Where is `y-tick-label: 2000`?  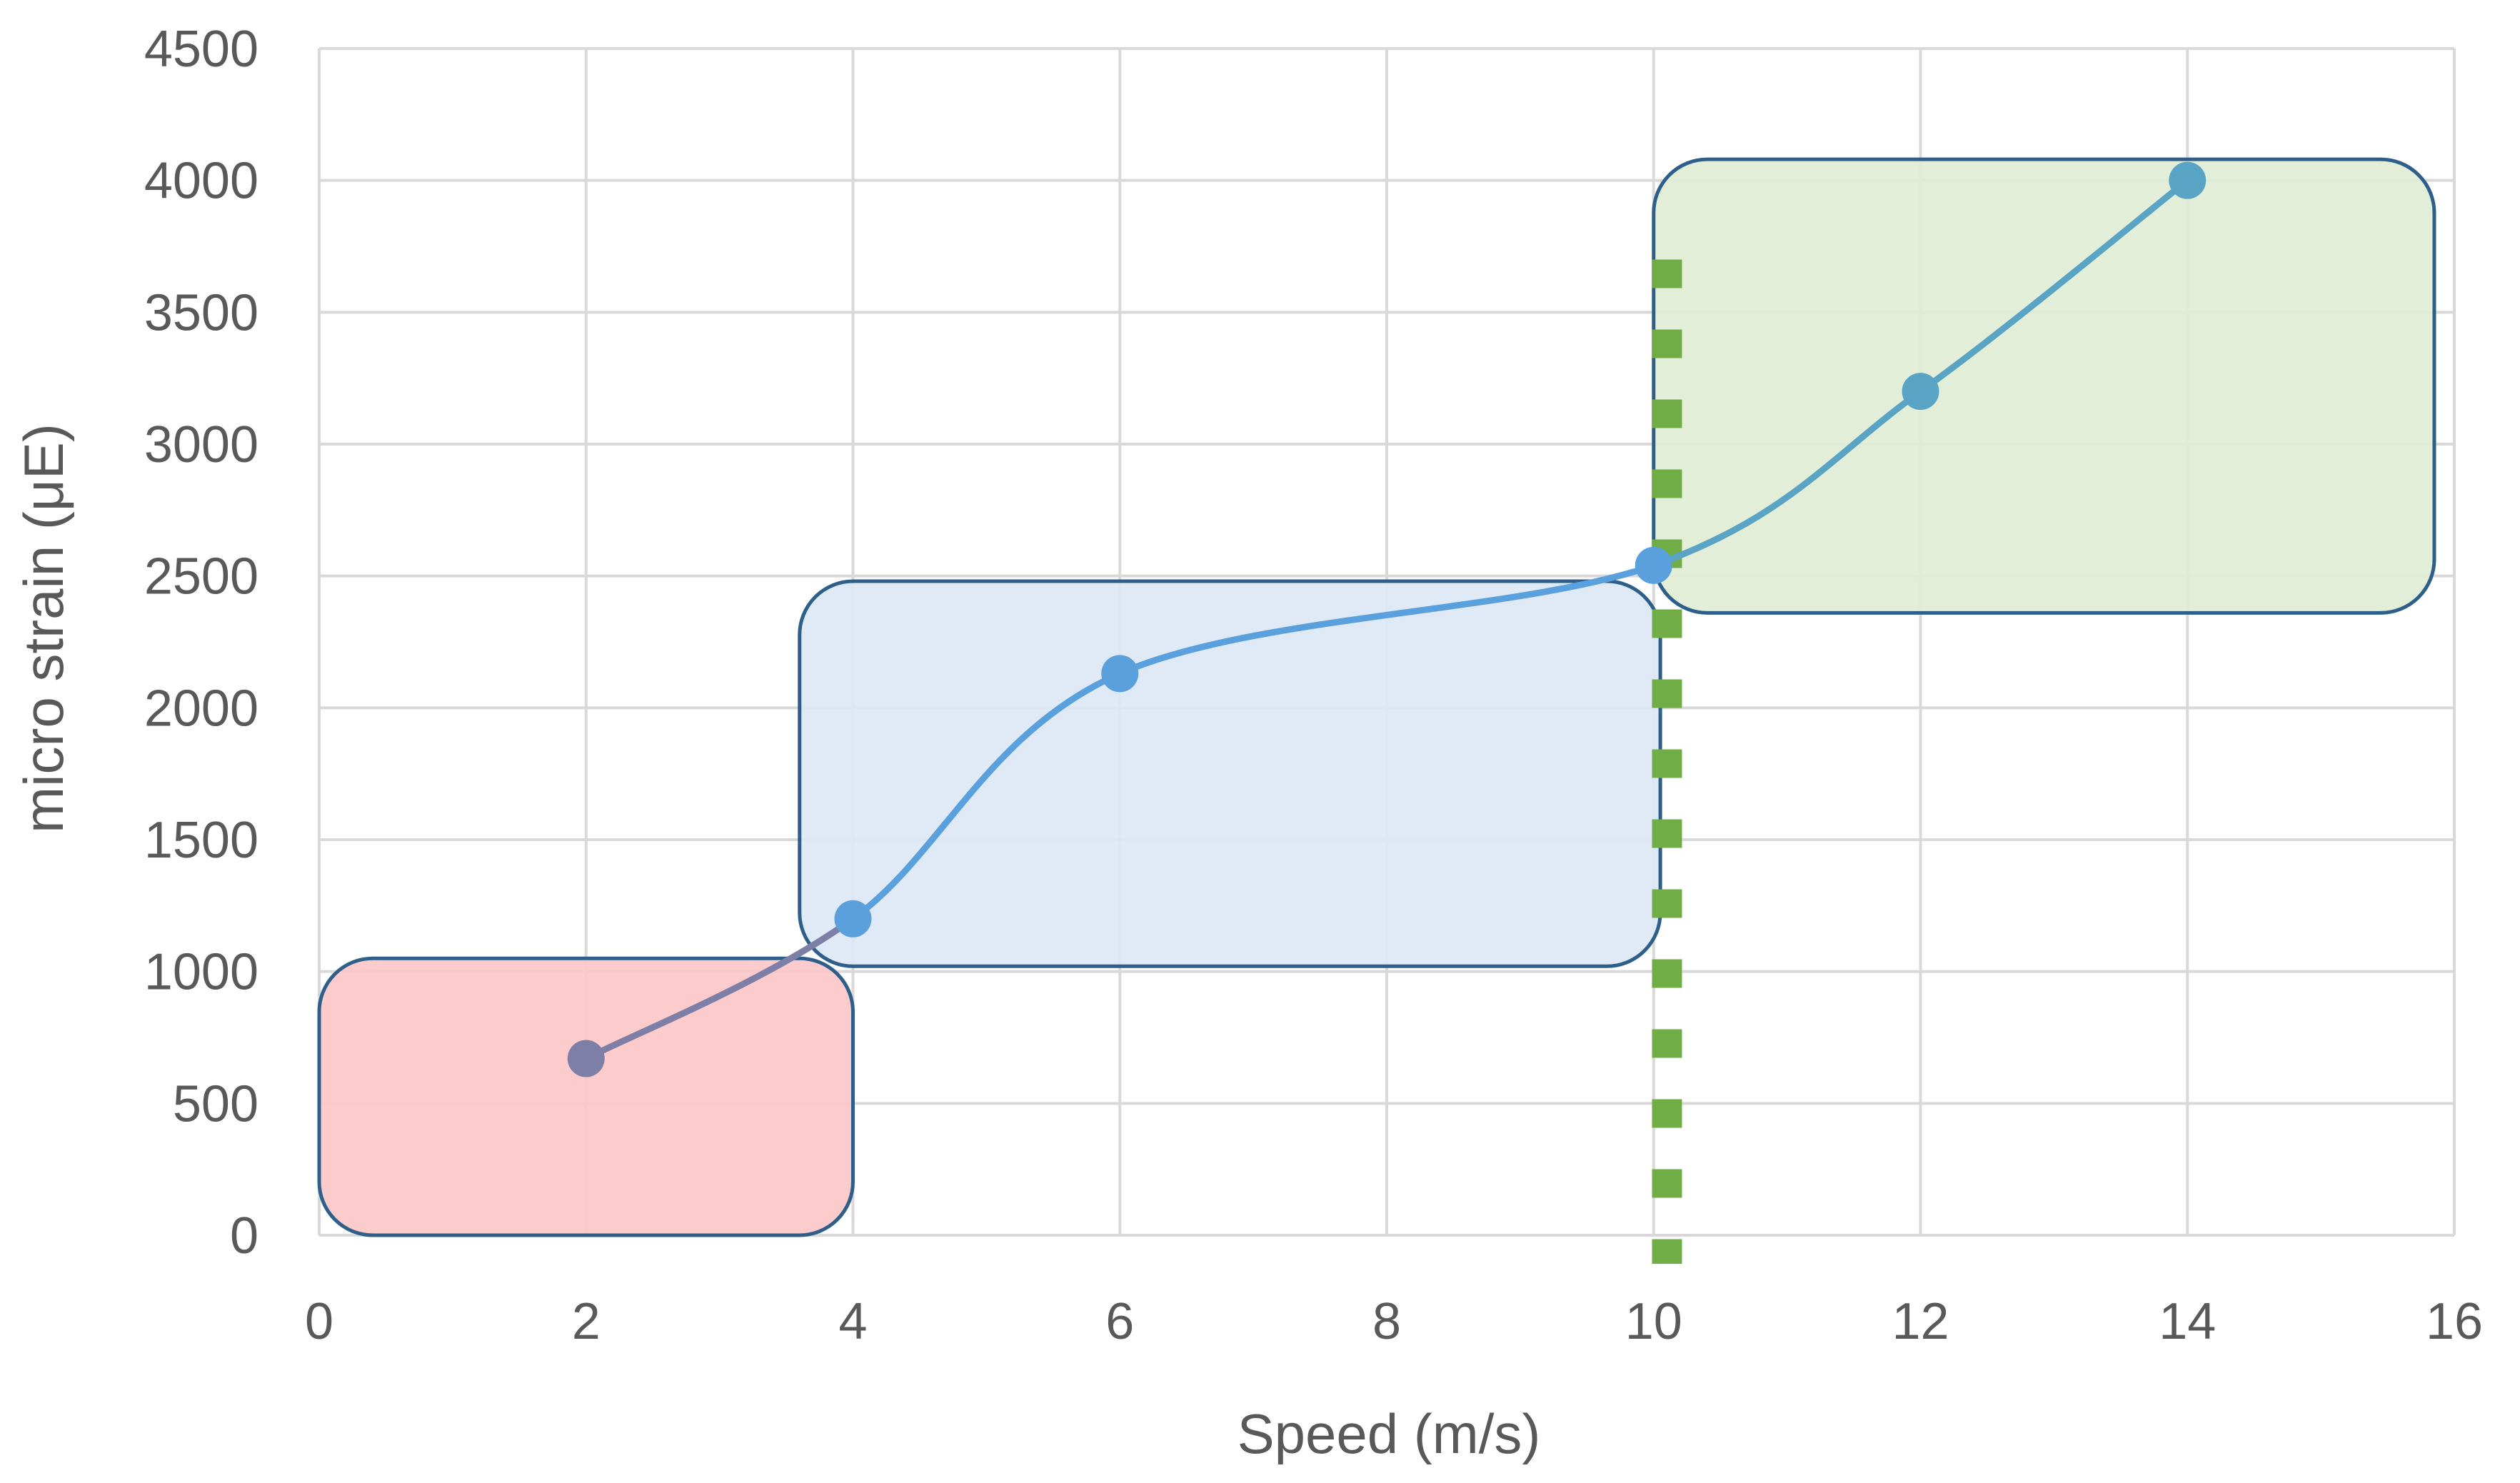
y-tick-label: 2000 is located at coordinates (201, 708).